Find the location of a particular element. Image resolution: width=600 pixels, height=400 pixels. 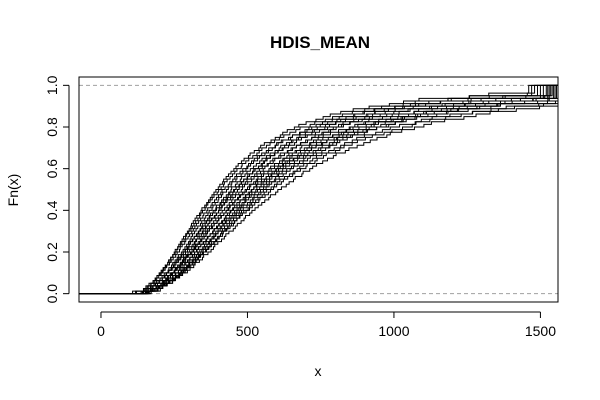

chart-title: HDIS_MEAN is located at coordinates (320, 42).